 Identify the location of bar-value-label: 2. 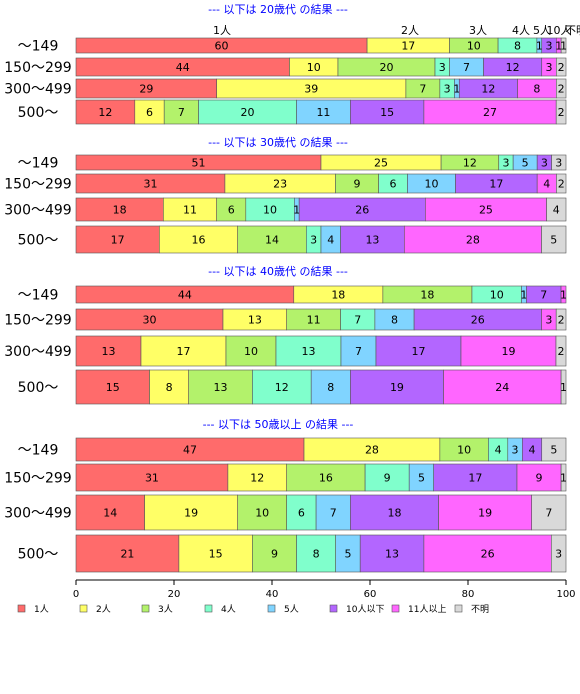
(561, 184).